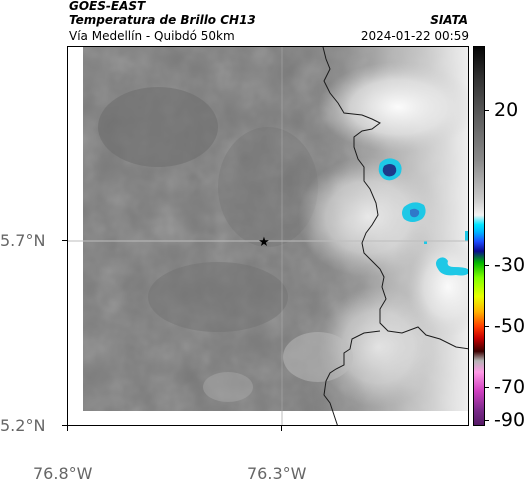 This screenshot has height=491, width=526. Describe the element at coordinates (152, 36) in the screenshot. I see `route-subtitle: Vía Medellín - Quibdó 50km` at that location.